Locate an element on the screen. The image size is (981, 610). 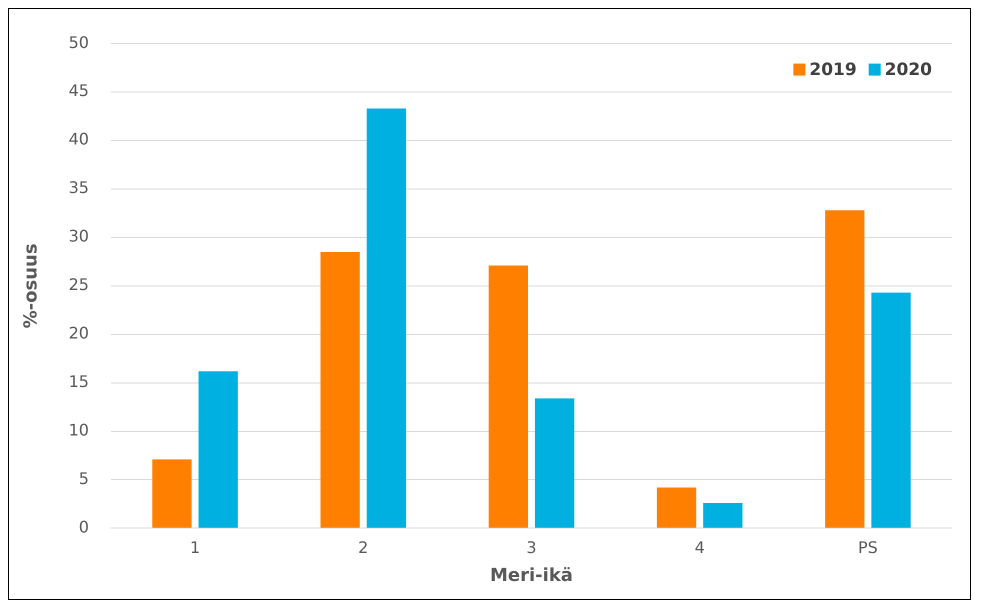
x-tick-label: 3 is located at coordinates (531, 547).